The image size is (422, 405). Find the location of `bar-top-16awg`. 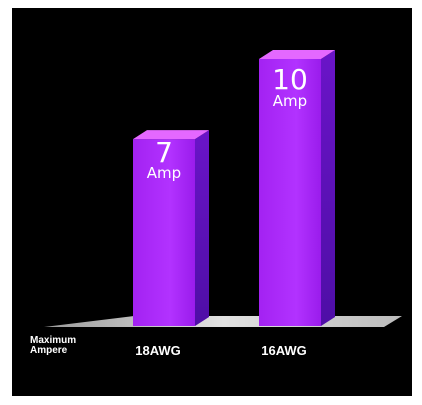

bar-top-16awg is located at coordinates (297, 54).